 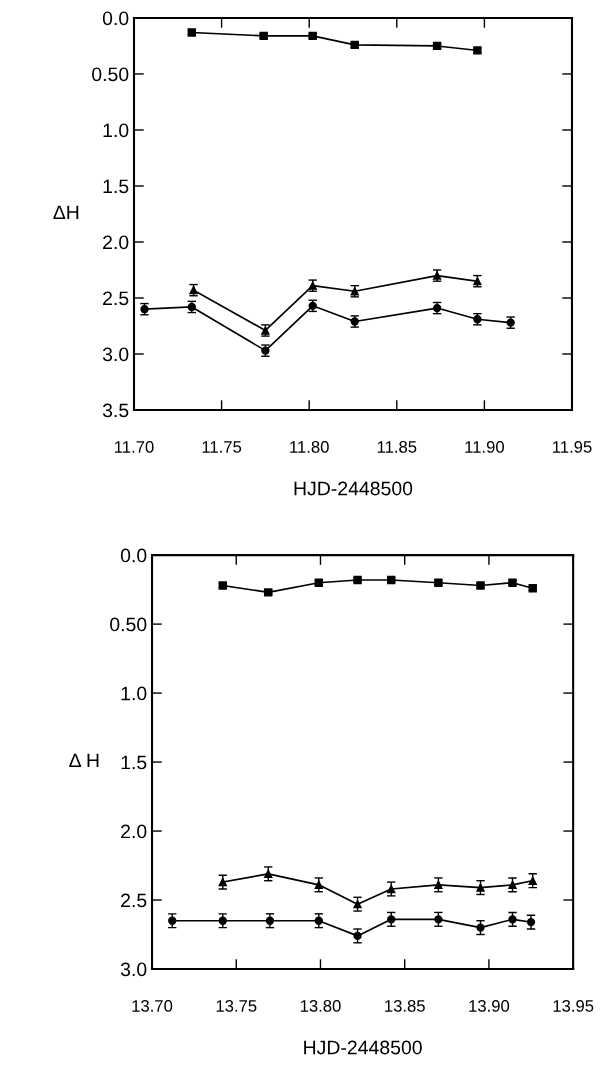 I want to click on x-tick-label: 13.75, so click(x=236, y=1006).